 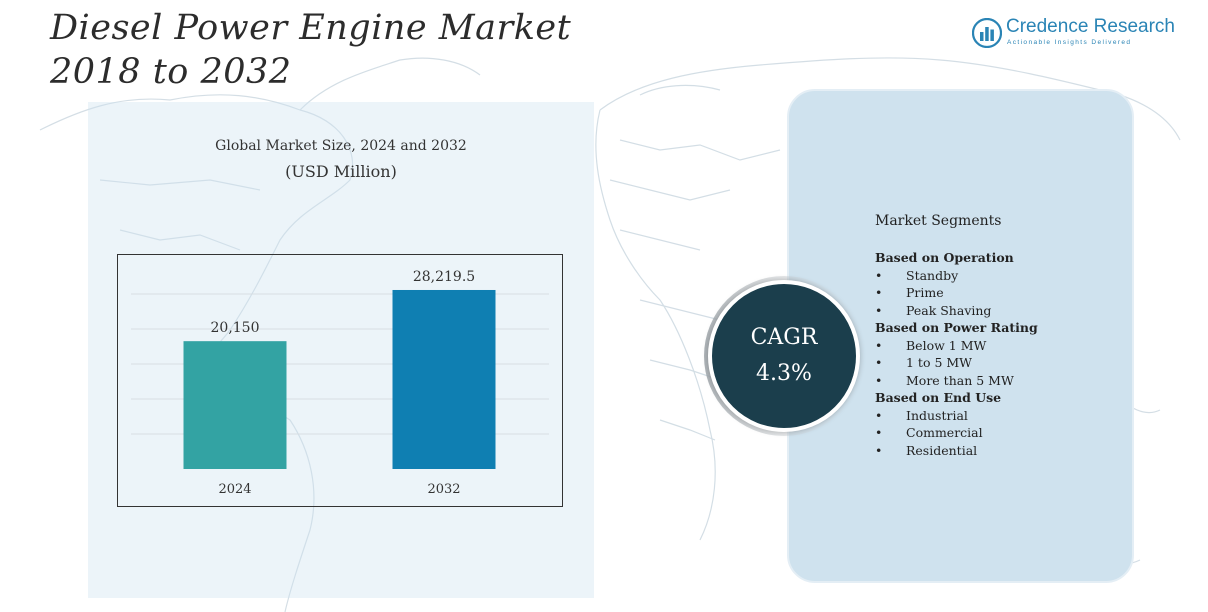 What do you see at coordinates (235, 405) in the screenshot?
I see `bar-2024` at bounding box center [235, 405].